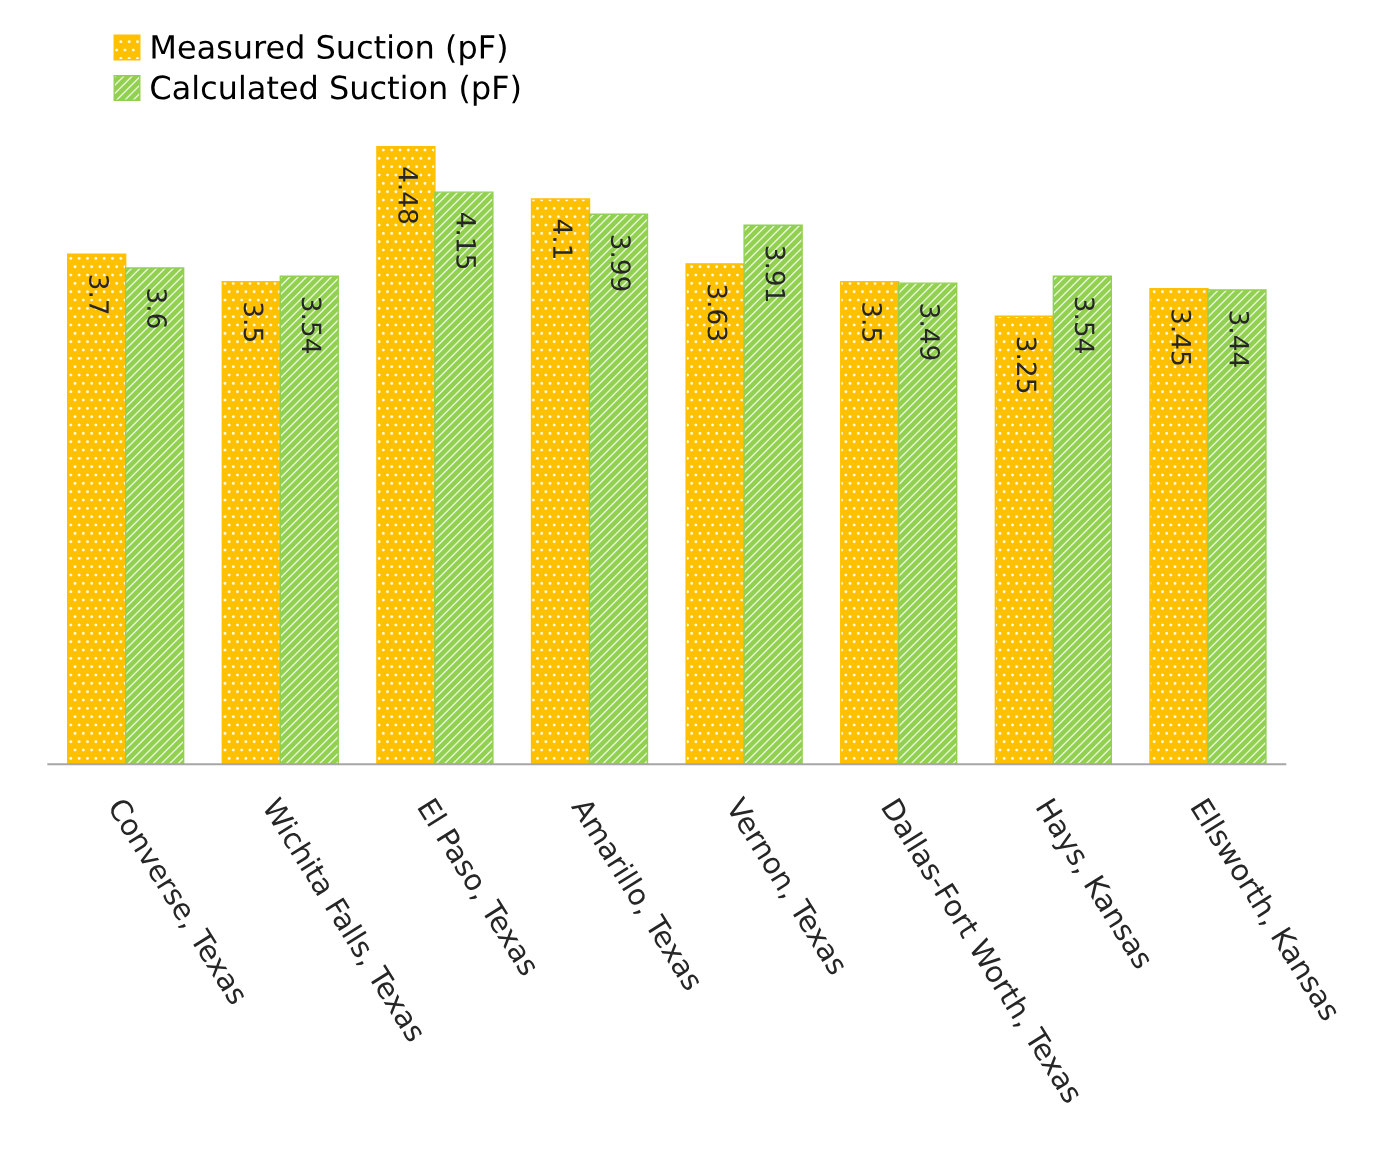 The height and width of the screenshot is (1158, 1382). Describe the element at coordinates (408, 195) in the screenshot. I see `data-label: 4.48` at that location.